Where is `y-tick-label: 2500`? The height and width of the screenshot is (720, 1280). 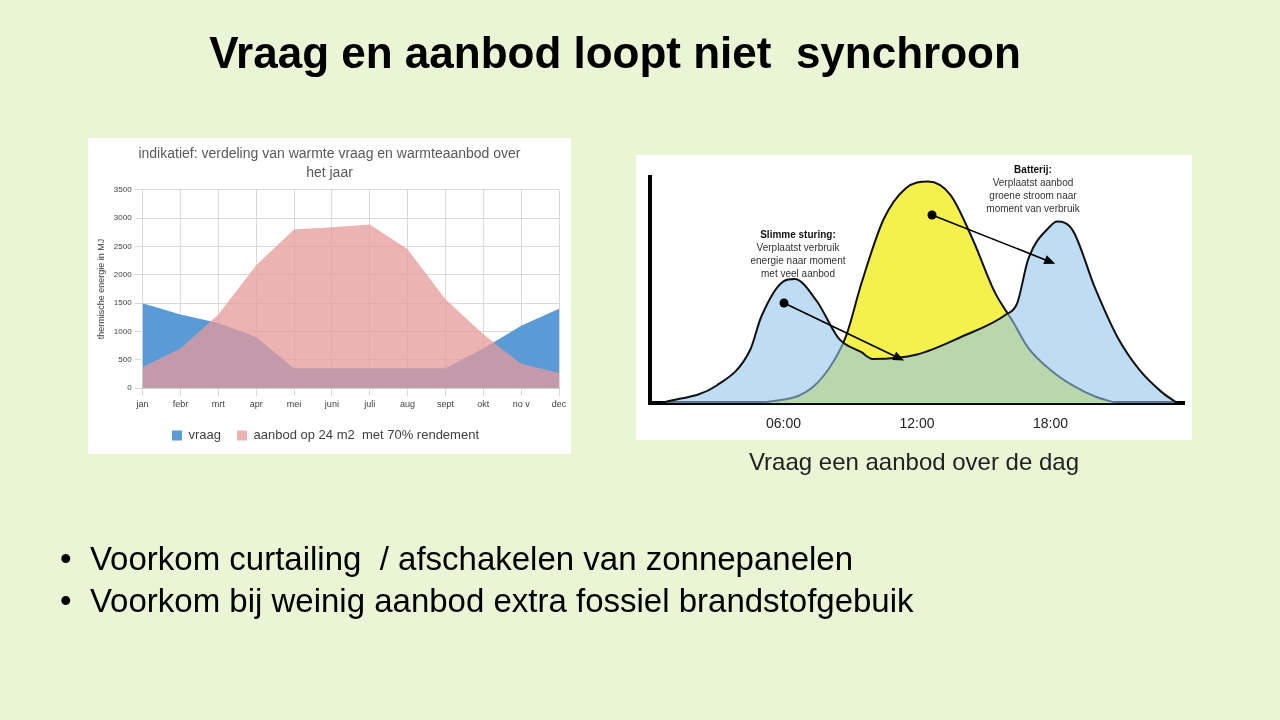
y-tick-label: 2500 is located at coordinates (123, 246).